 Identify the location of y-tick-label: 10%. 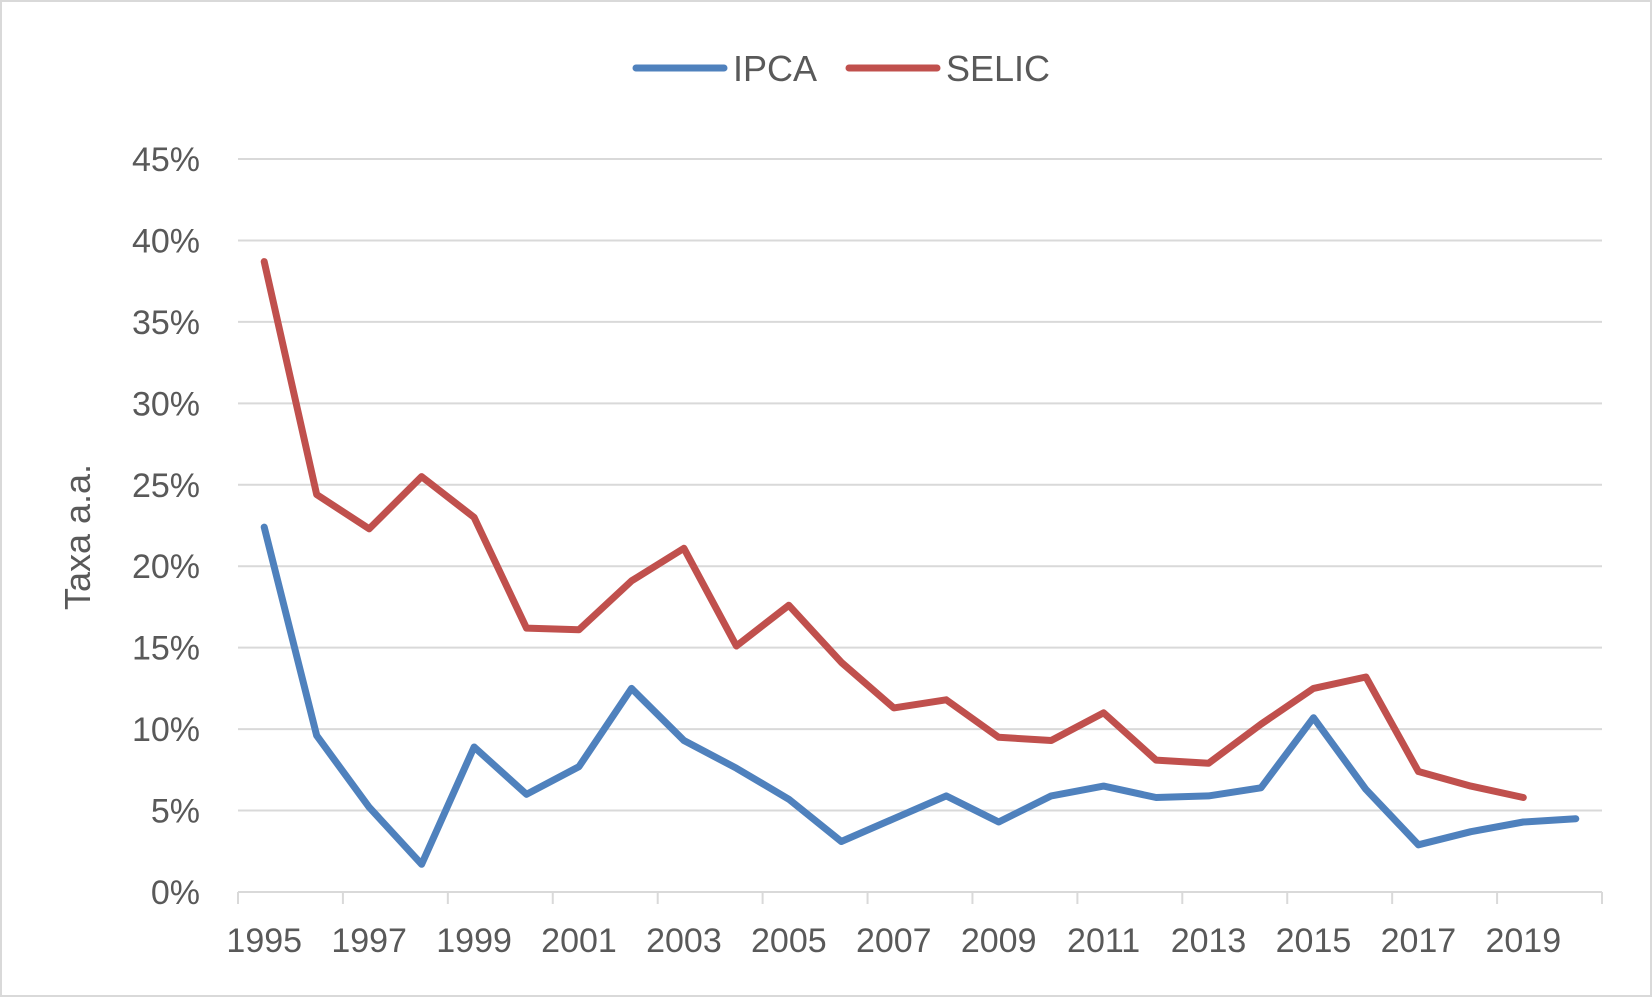
(166, 730).